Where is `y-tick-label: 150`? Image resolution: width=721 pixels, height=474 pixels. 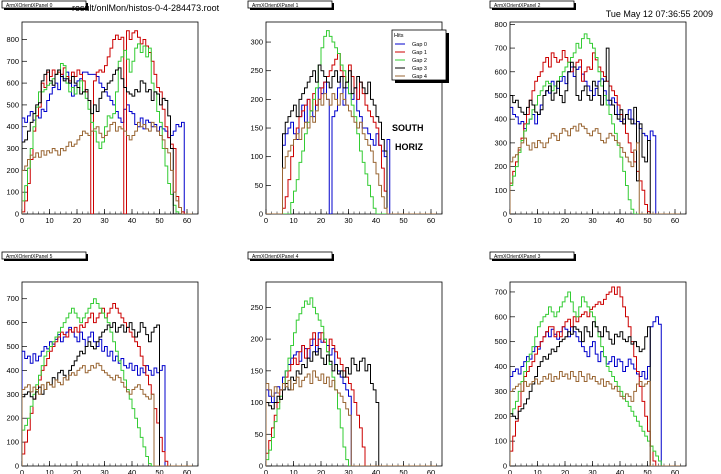
y-tick-label: 150 is located at coordinates (256, 128).